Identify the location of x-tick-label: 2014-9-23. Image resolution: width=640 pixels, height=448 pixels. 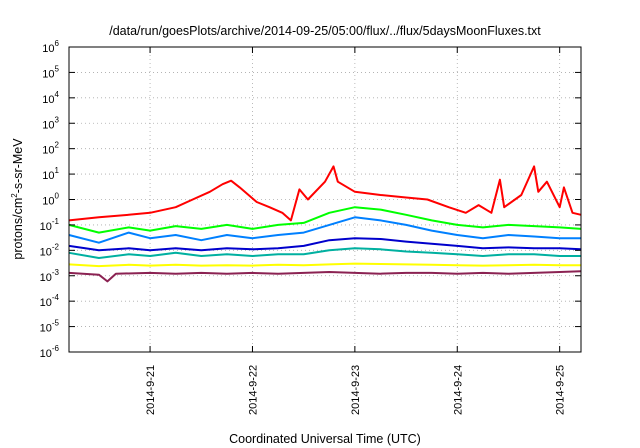
(356, 390).